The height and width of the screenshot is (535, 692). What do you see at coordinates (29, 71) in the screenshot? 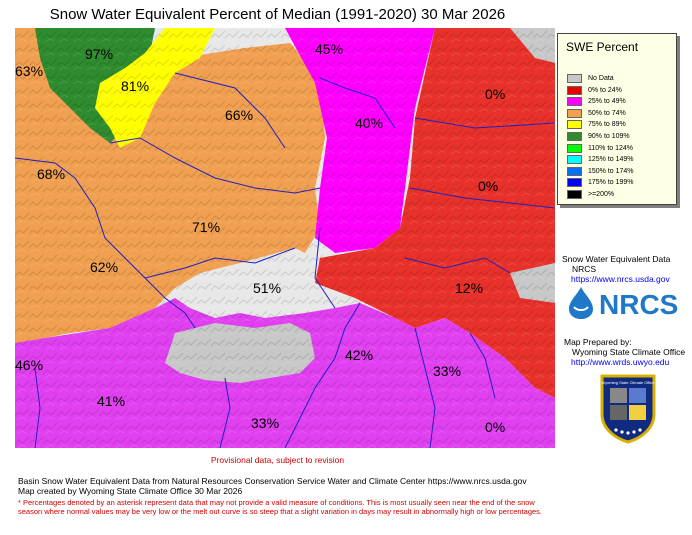
I see `basin-label: 63%` at bounding box center [29, 71].